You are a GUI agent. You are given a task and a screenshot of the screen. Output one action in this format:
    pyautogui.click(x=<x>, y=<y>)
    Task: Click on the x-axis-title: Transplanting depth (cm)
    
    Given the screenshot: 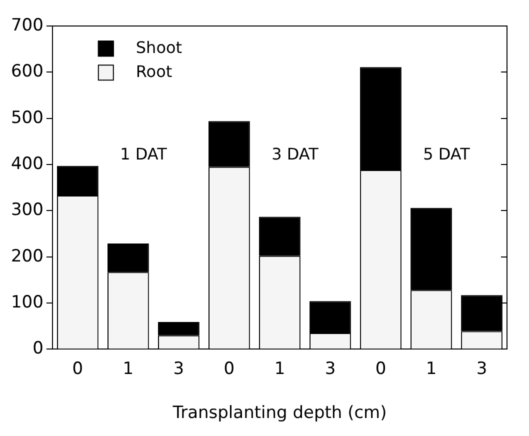 What is the action you would take?
    pyautogui.click(x=279, y=413)
    